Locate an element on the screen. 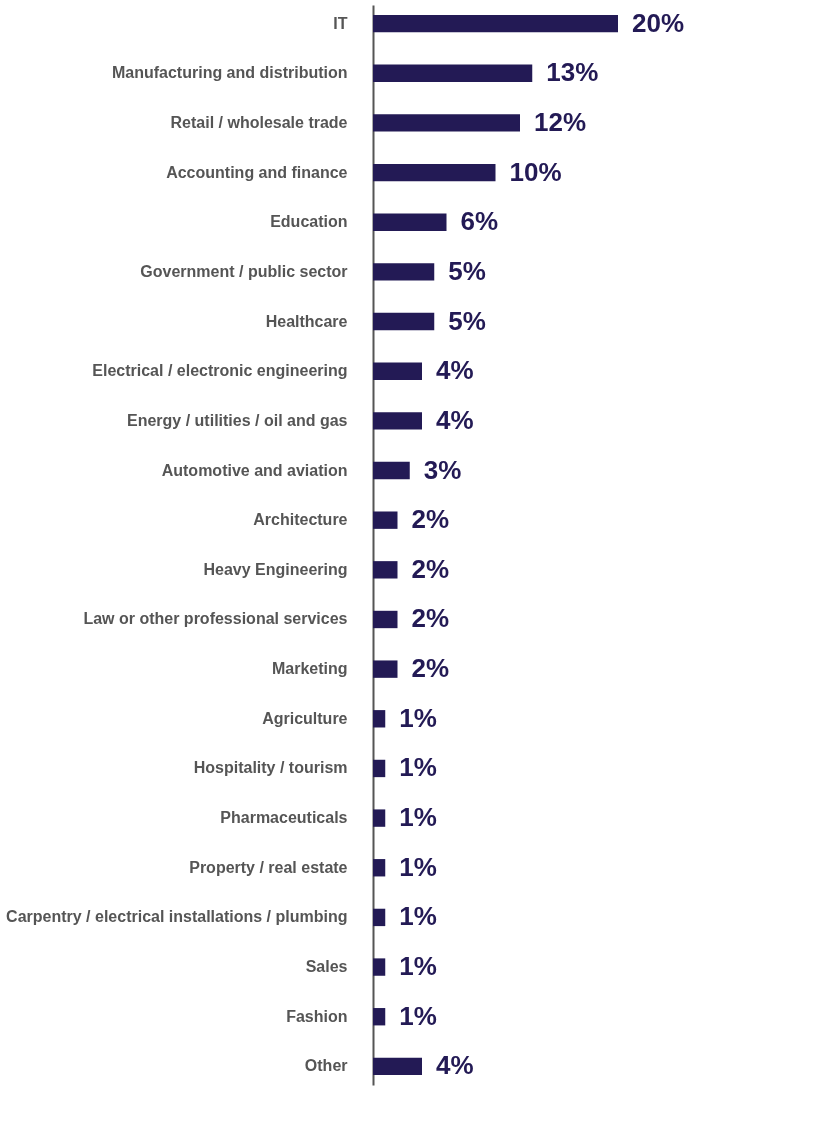  y-tick-label: Manufacturing and distribution is located at coordinates (229, 73).